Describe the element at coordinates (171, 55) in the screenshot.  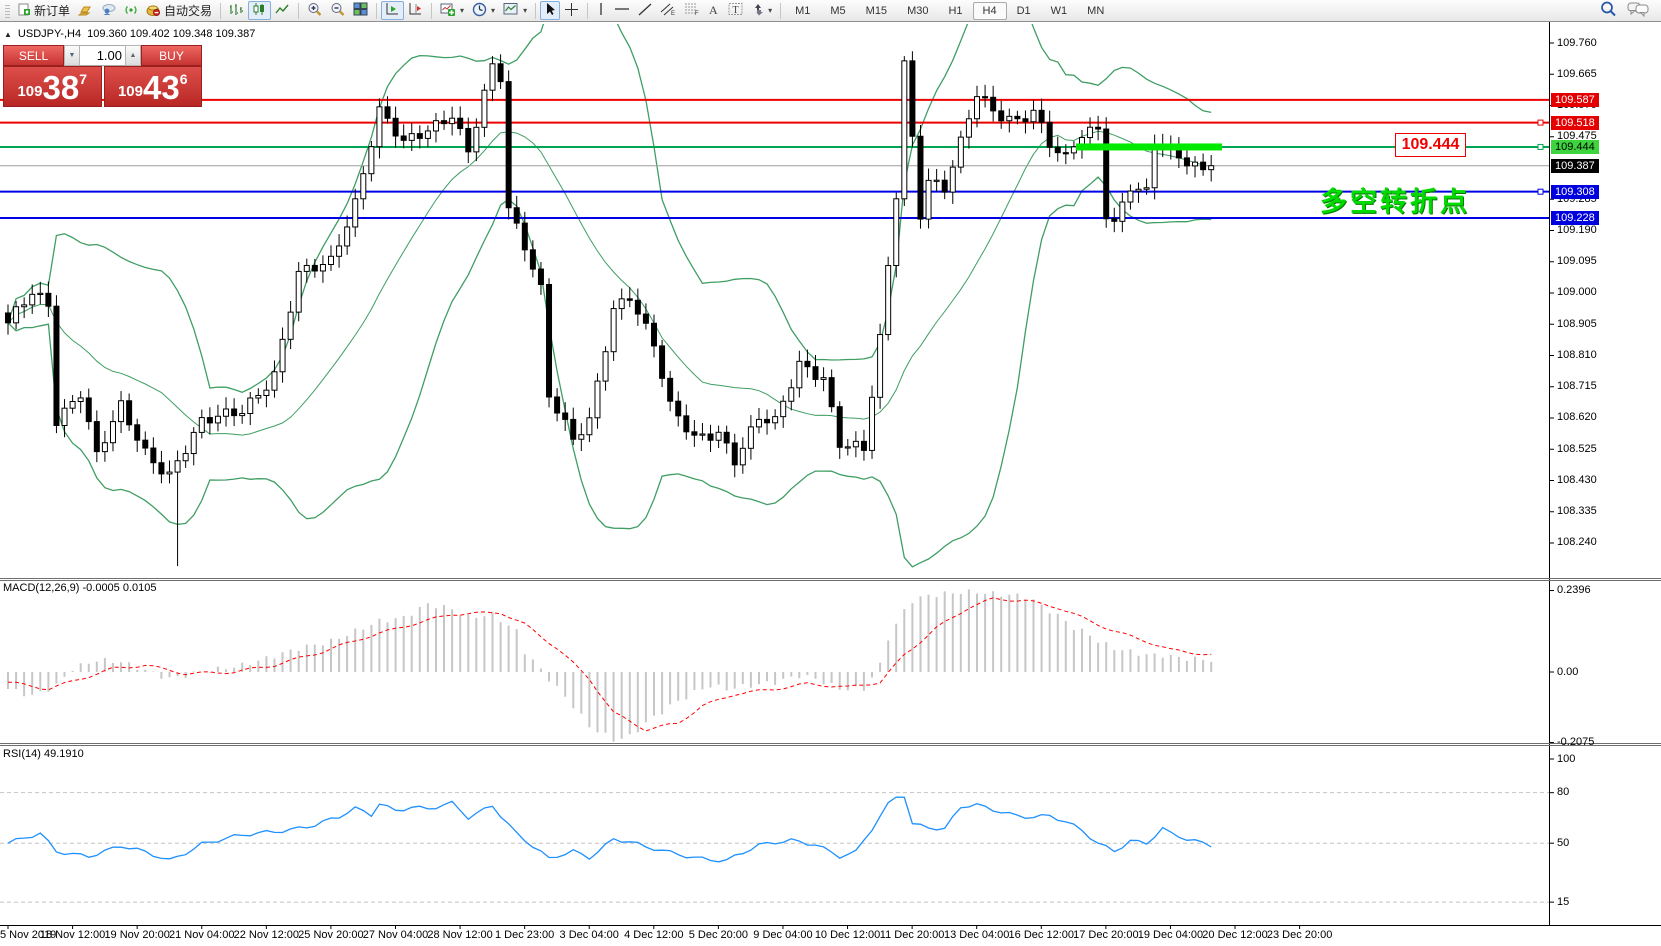
I see `buy-button: BUY` at that location.